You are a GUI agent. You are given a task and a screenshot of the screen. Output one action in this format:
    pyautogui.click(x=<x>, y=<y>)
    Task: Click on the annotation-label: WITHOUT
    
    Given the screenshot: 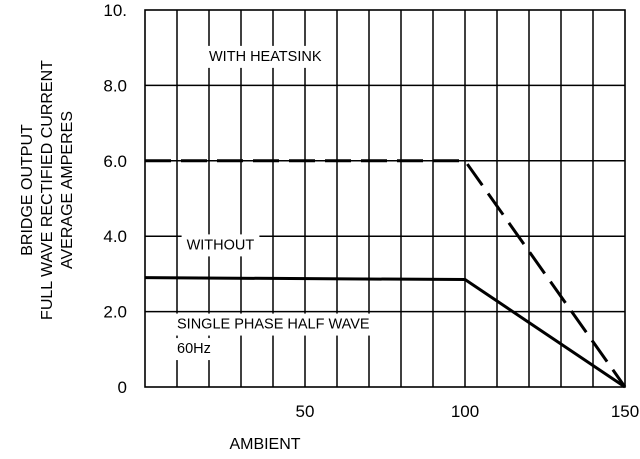 What is the action you would take?
    pyautogui.click(x=221, y=245)
    